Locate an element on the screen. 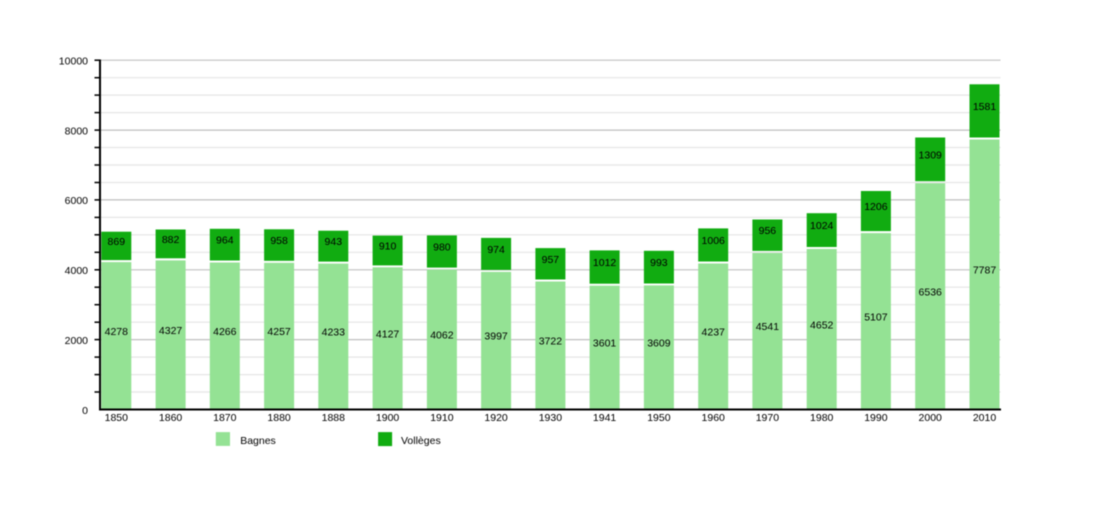  svg-text: Vollèges is located at coordinates (421, 441).